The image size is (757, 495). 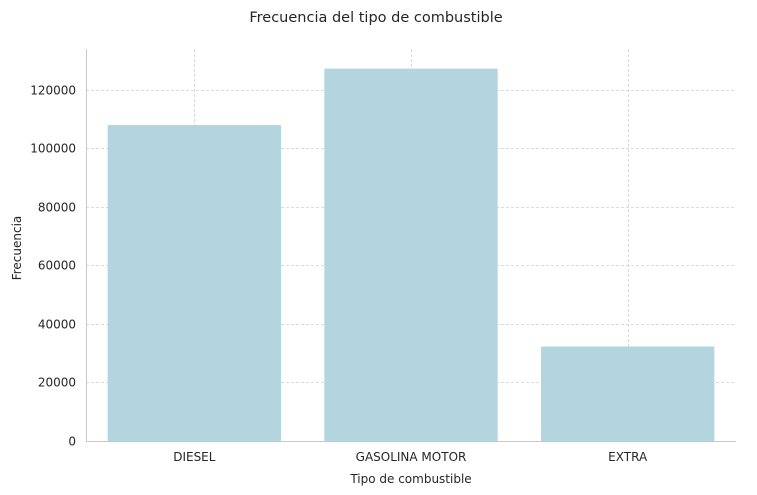 What do you see at coordinates (57, 383) in the screenshot?
I see `y-tick-label: 20000` at bounding box center [57, 383].